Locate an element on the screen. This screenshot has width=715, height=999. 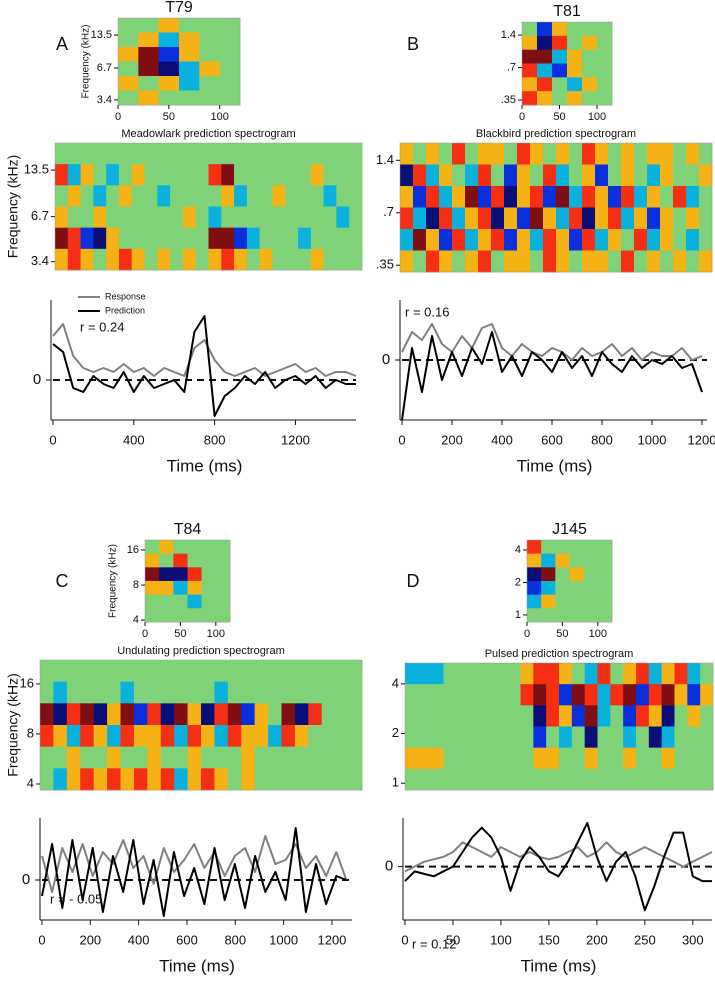
plot-frame is located at coordinates (201, 725).